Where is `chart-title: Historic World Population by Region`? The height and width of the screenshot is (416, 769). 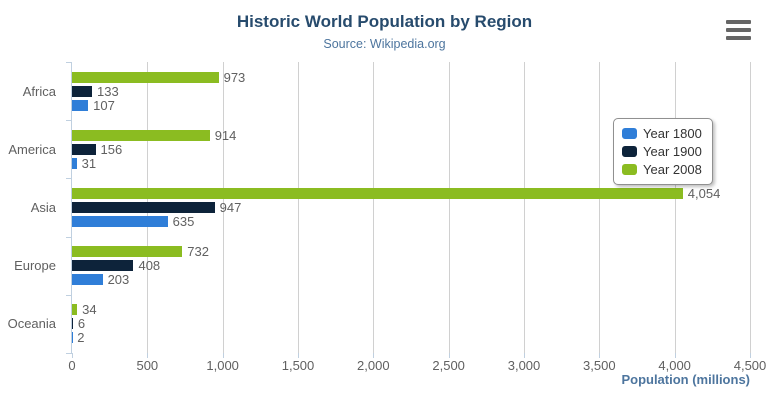 chart-title: Historic World Population by Region is located at coordinates (384, 21).